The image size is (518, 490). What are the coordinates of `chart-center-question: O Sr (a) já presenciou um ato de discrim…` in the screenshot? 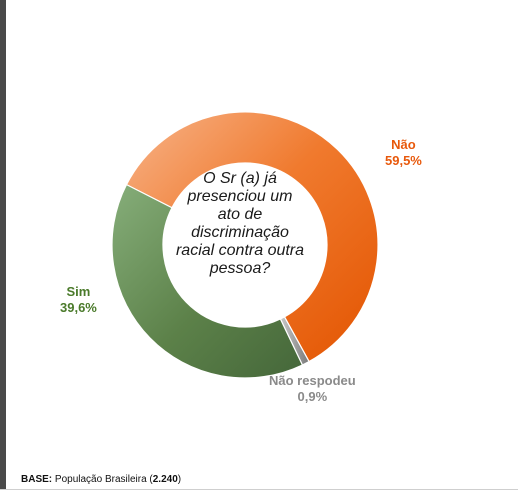 It's located at (240, 223).